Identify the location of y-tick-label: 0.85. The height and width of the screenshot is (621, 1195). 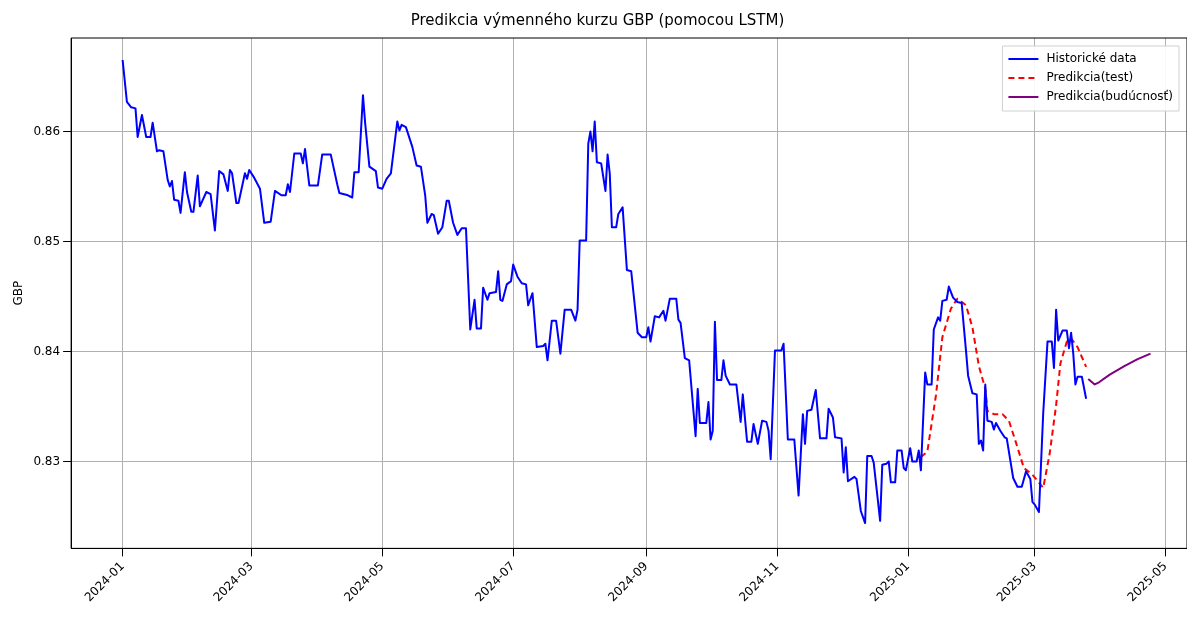
(47, 240).